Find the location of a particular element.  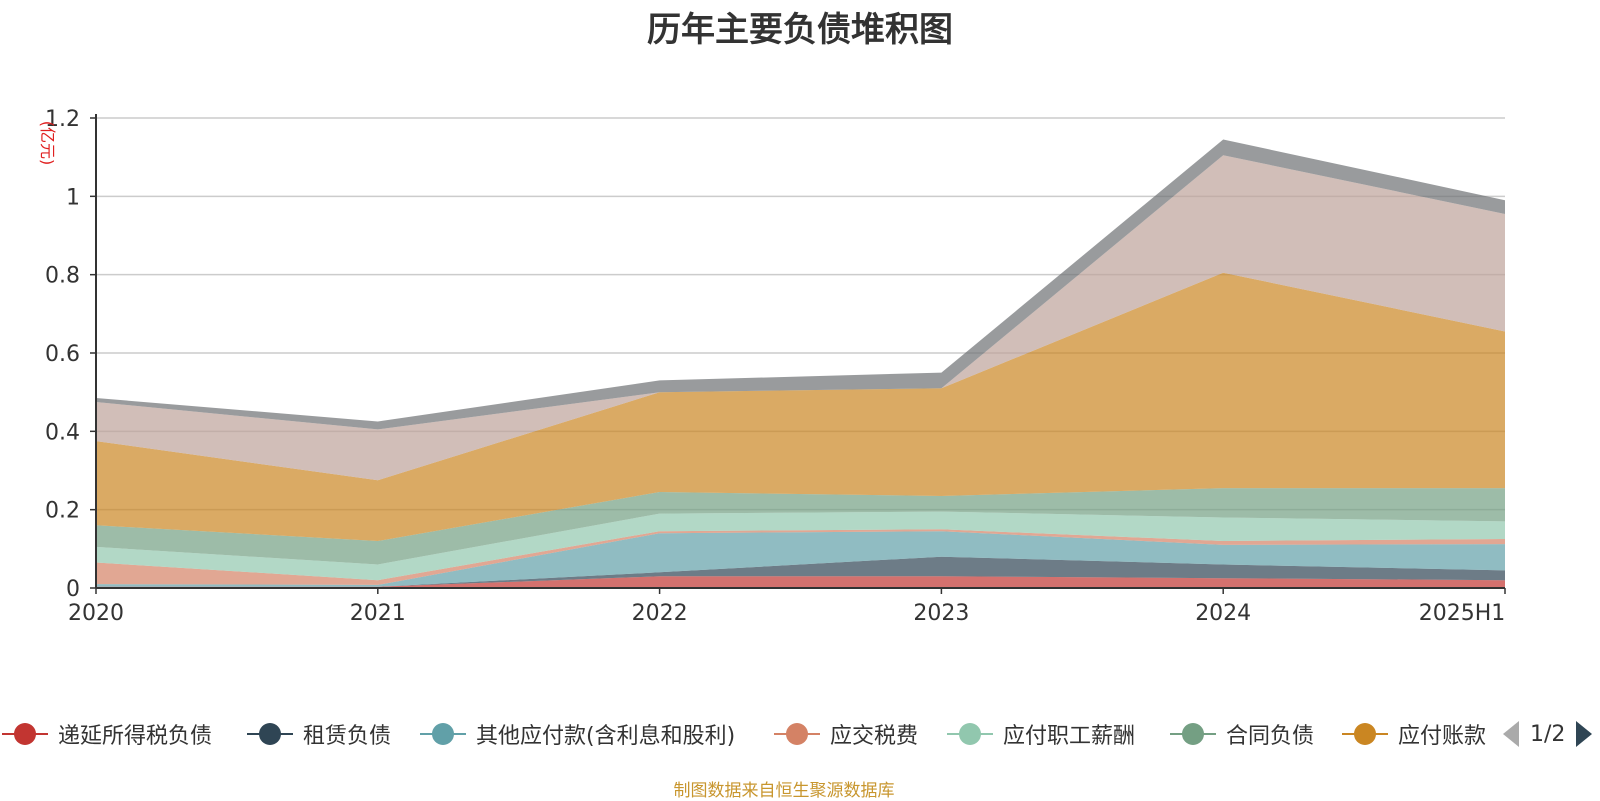

area-合同负债 is located at coordinates (800, 526).